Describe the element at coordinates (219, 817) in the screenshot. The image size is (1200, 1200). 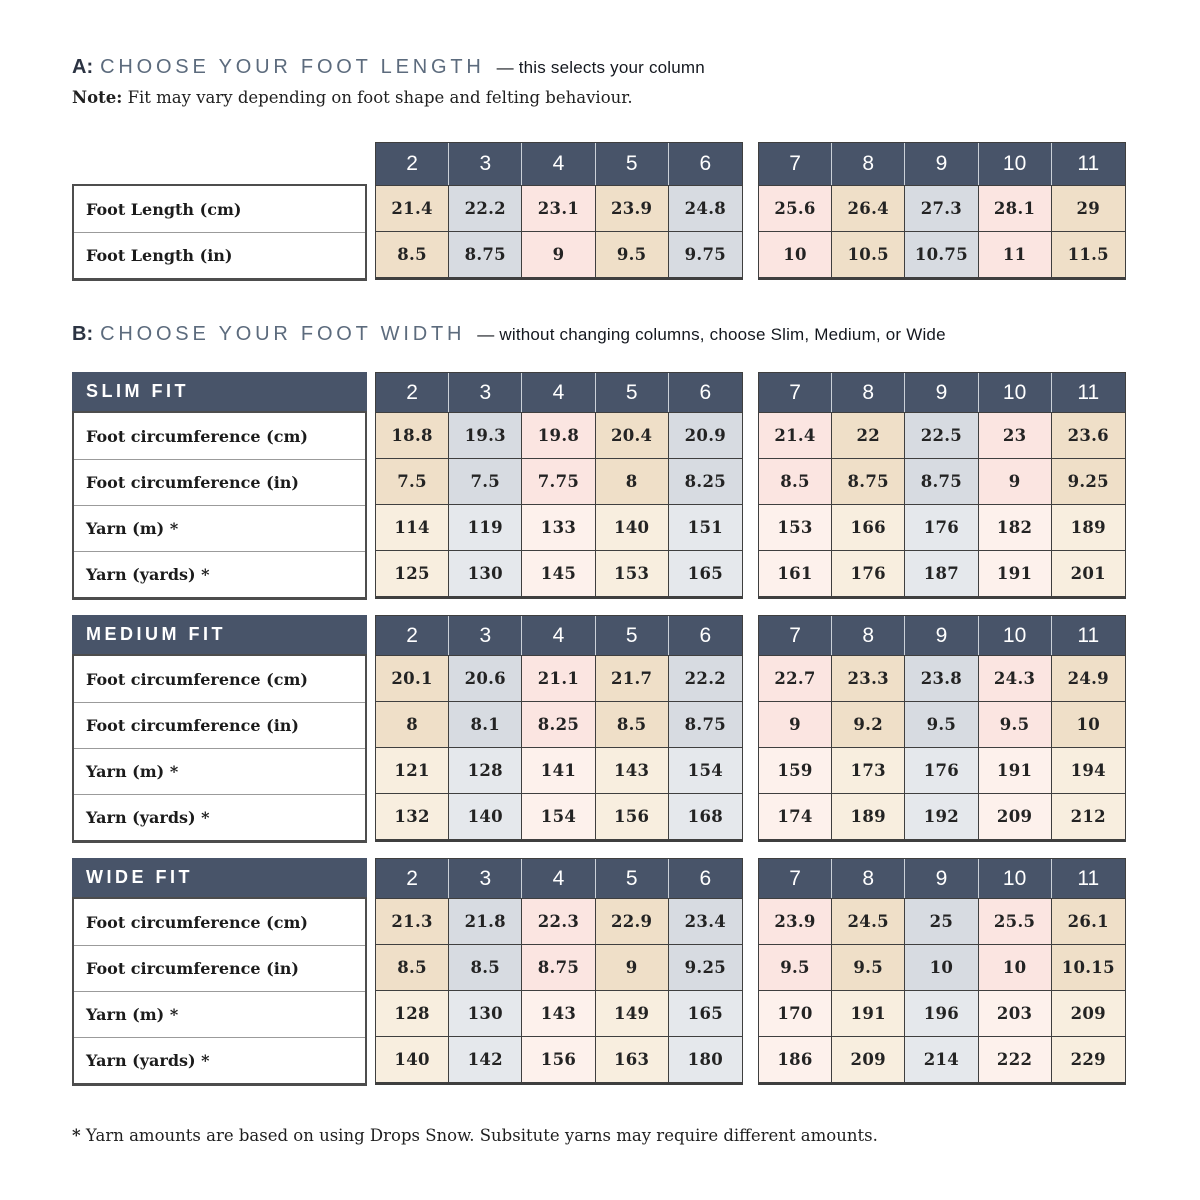
I see `row-label: Yarn (yards) *` at that location.